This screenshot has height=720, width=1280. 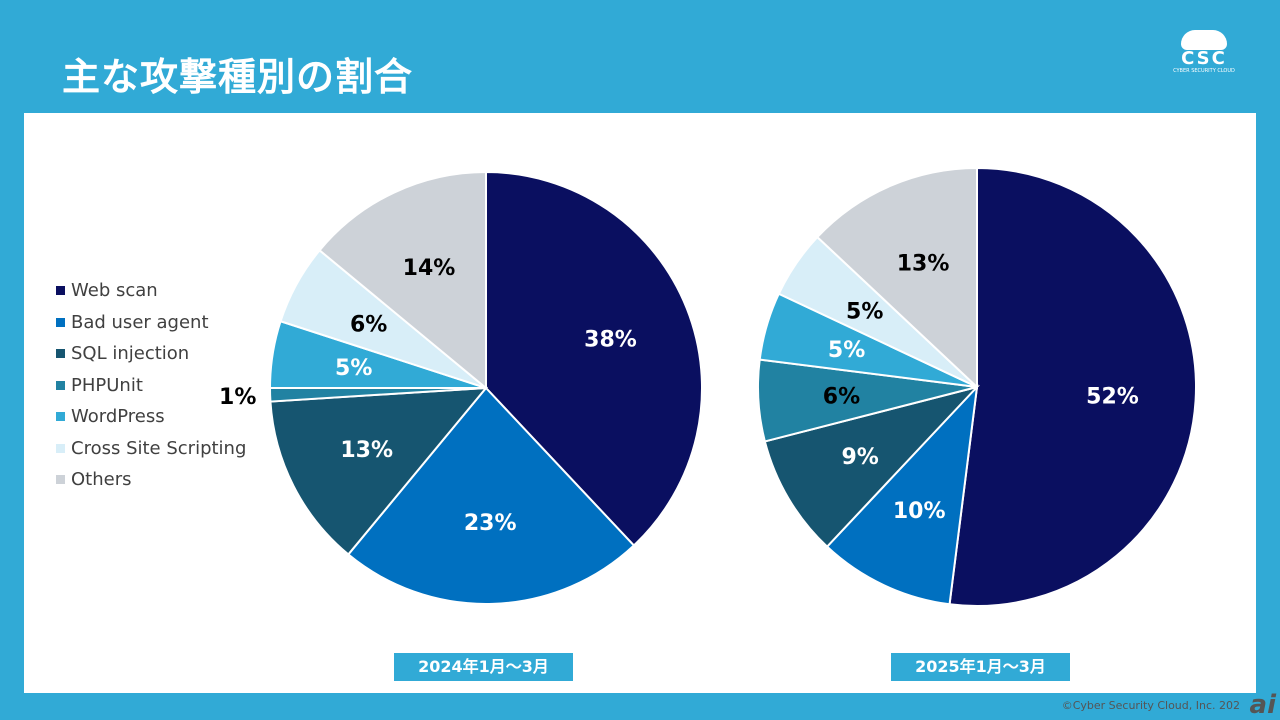 What do you see at coordinates (429, 268) in the screenshot?
I see `data-label: 14%` at bounding box center [429, 268].